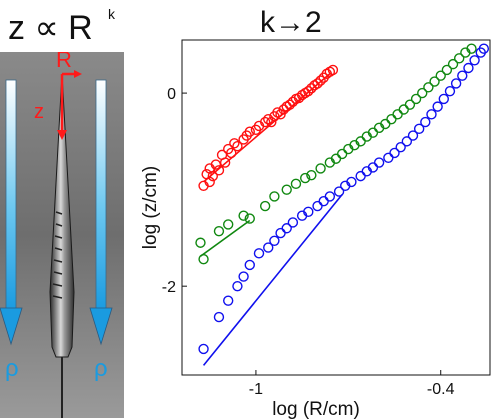 The image size is (500, 420). Describe the element at coordinates (169, 287) in the screenshot. I see `y-tick-label-1: -2` at that location.